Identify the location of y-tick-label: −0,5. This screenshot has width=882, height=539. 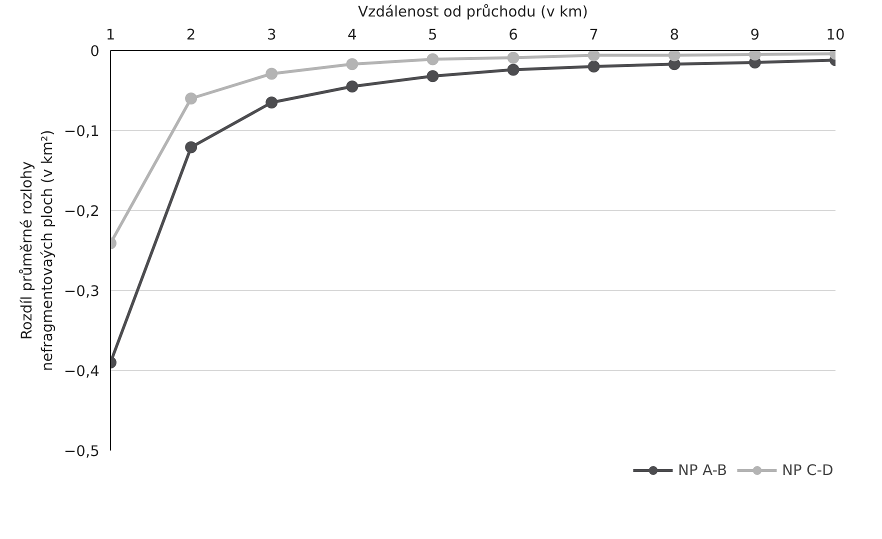
(82, 451).